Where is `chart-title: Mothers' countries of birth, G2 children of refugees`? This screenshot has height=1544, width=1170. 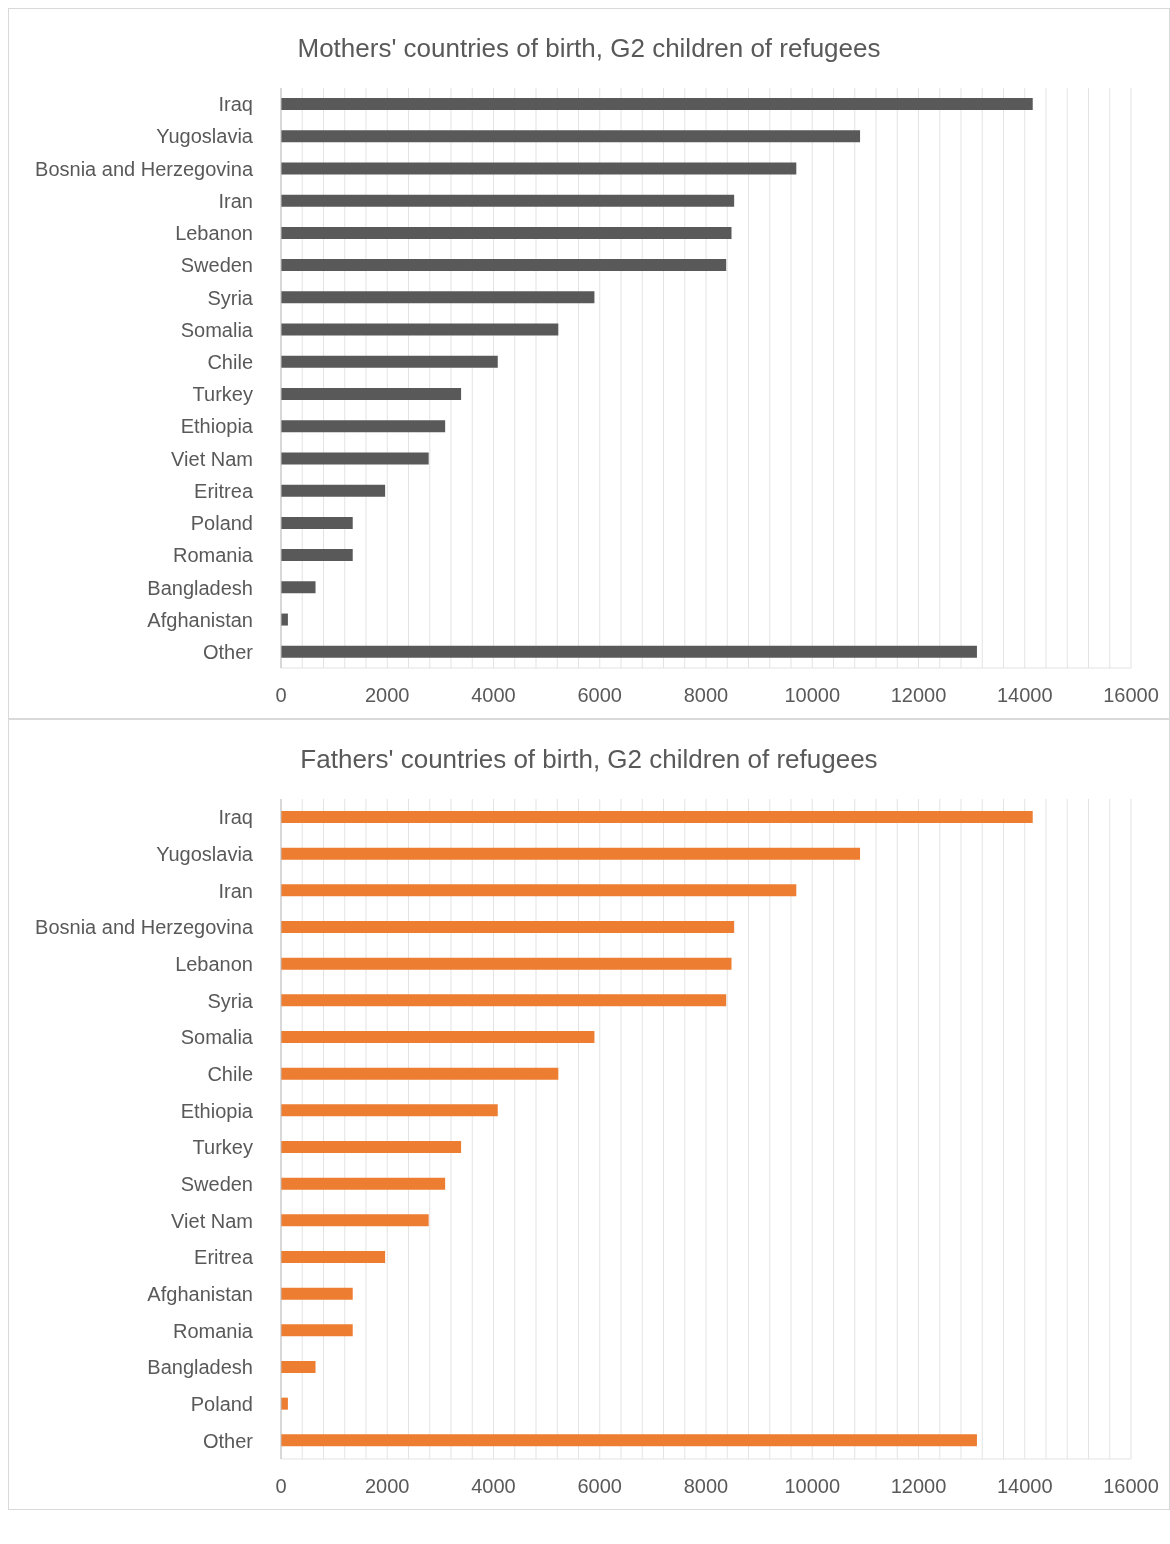 chart-title: Mothers' countries of birth, G2 children of refugees is located at coordinates (589, 48).